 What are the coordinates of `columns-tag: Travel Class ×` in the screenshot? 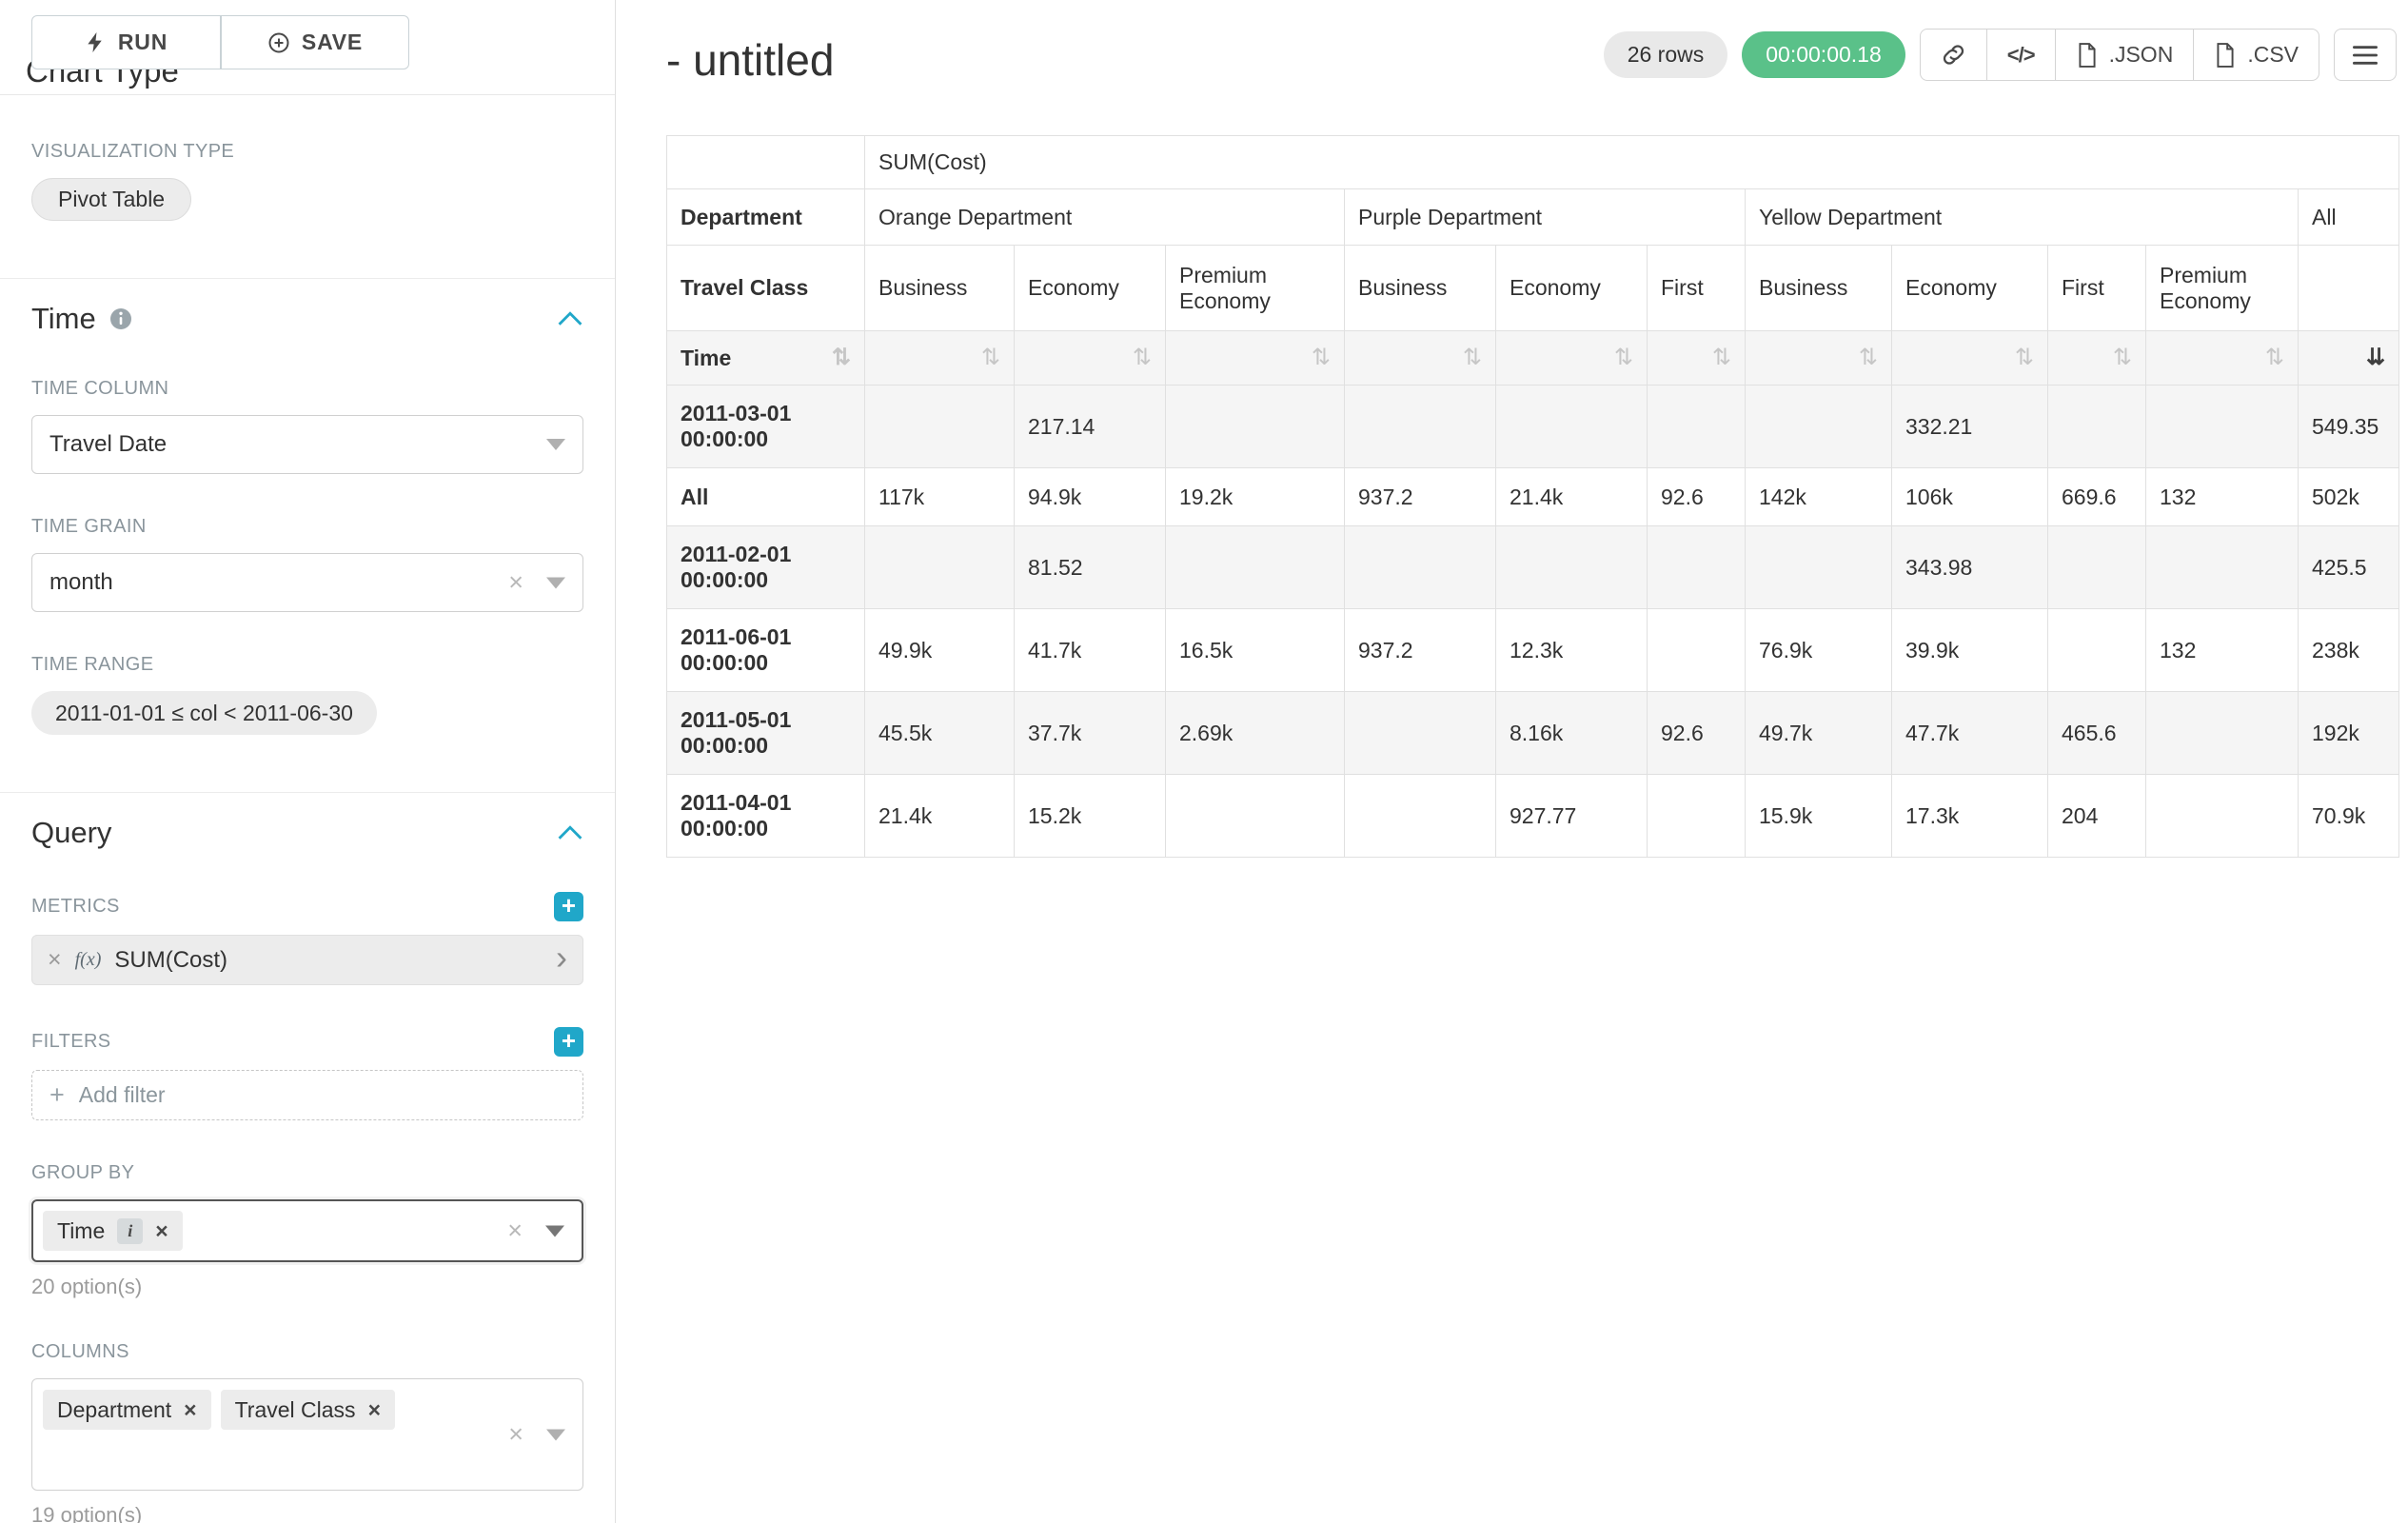 It's located at (307, 1410).